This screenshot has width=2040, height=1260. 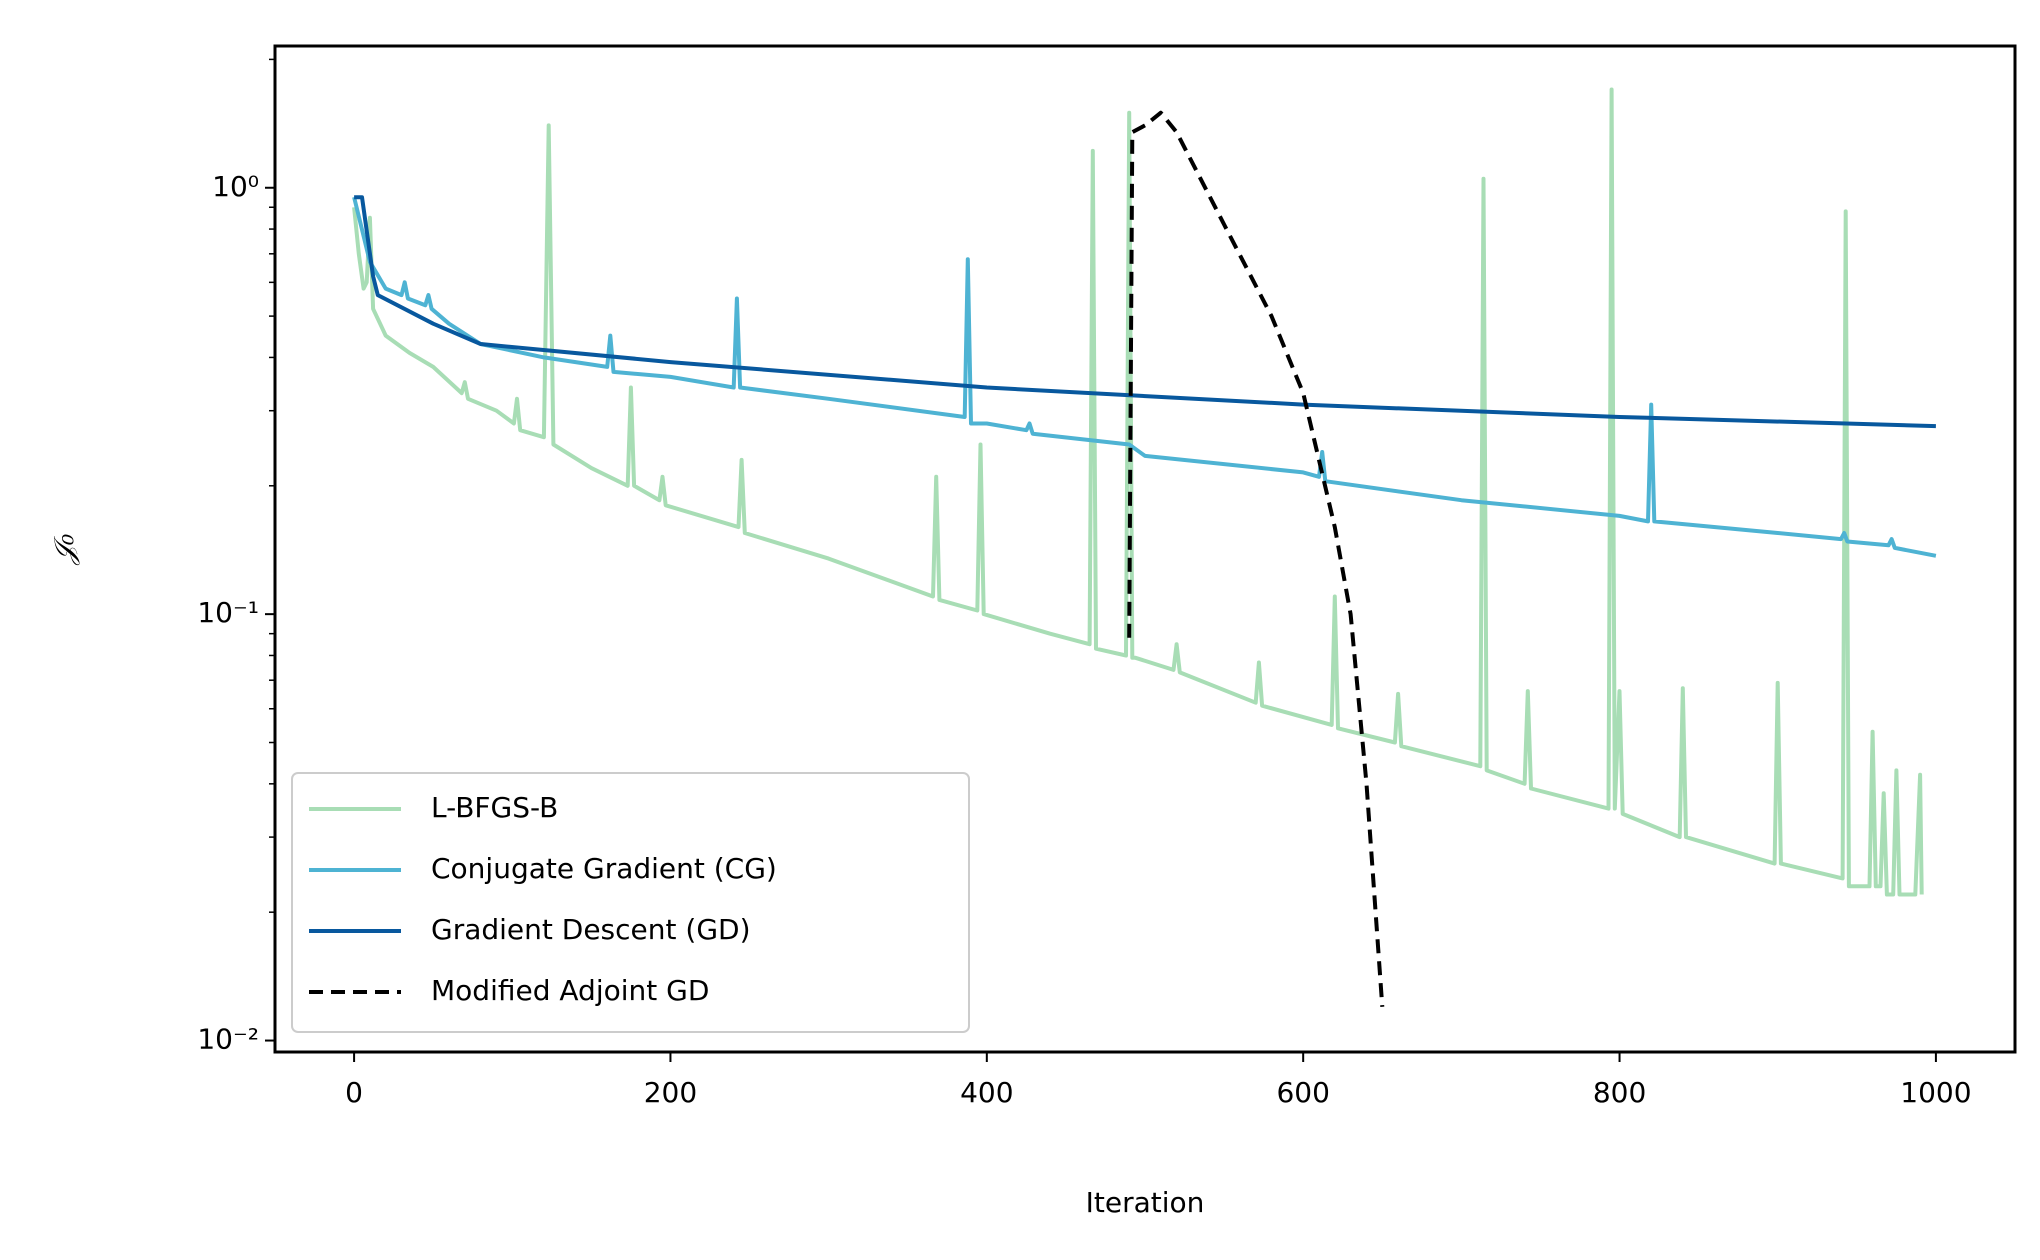 I want to click on x-tick-label: 600, so click(x=1302, y=1092).